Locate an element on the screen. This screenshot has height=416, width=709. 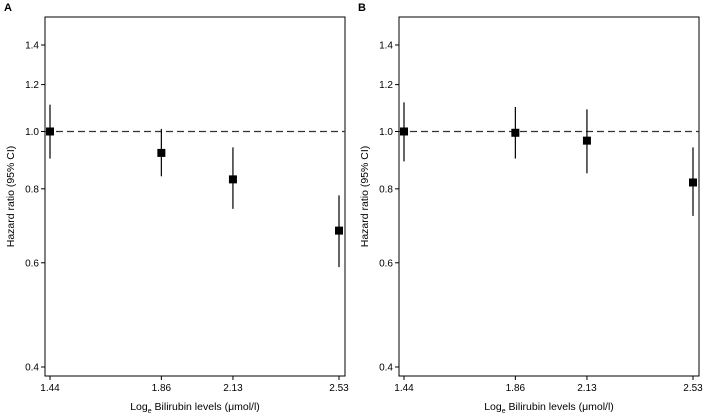
chart-b-y-tick-label-4: 1.2 is located at coordinates (386, 85).